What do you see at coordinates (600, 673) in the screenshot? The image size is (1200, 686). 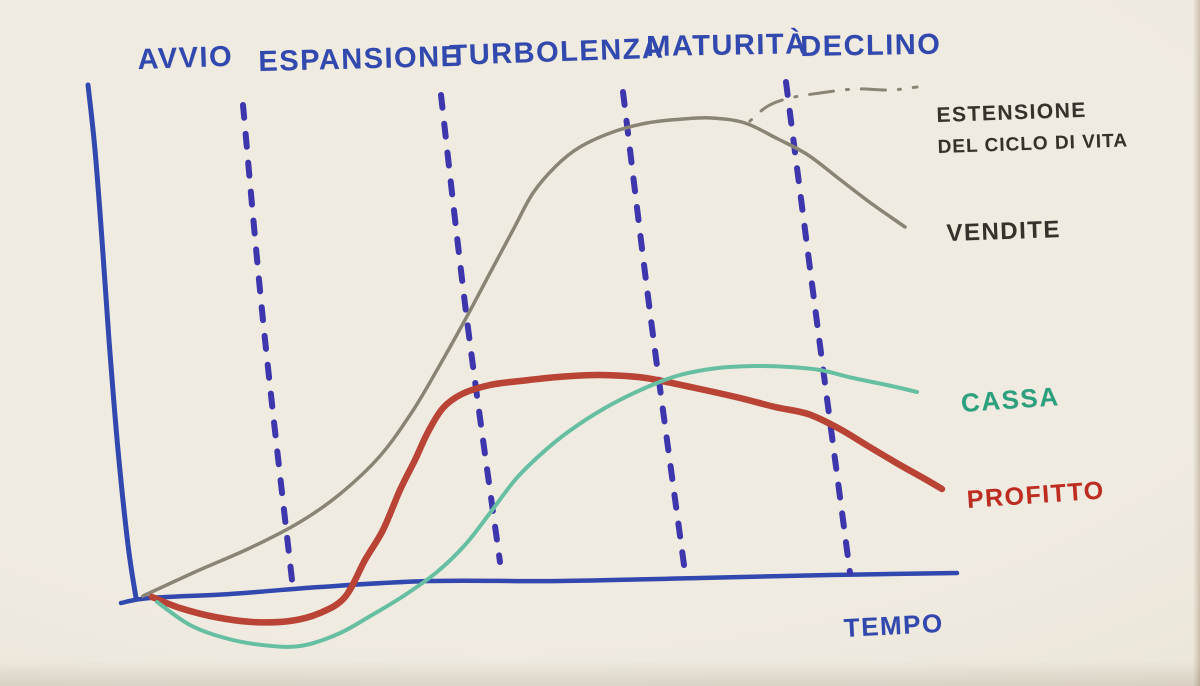 I see `whiteboard-bottom-shadow` at bounding box center [600, 673].